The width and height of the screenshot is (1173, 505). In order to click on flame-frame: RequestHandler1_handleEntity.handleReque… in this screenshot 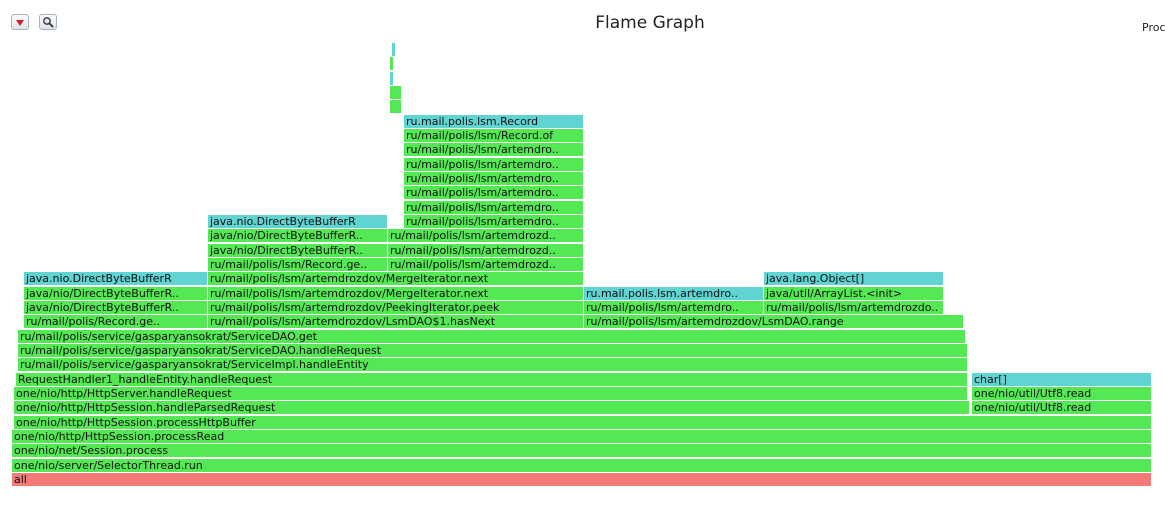, I will do `click(492, 379)`.